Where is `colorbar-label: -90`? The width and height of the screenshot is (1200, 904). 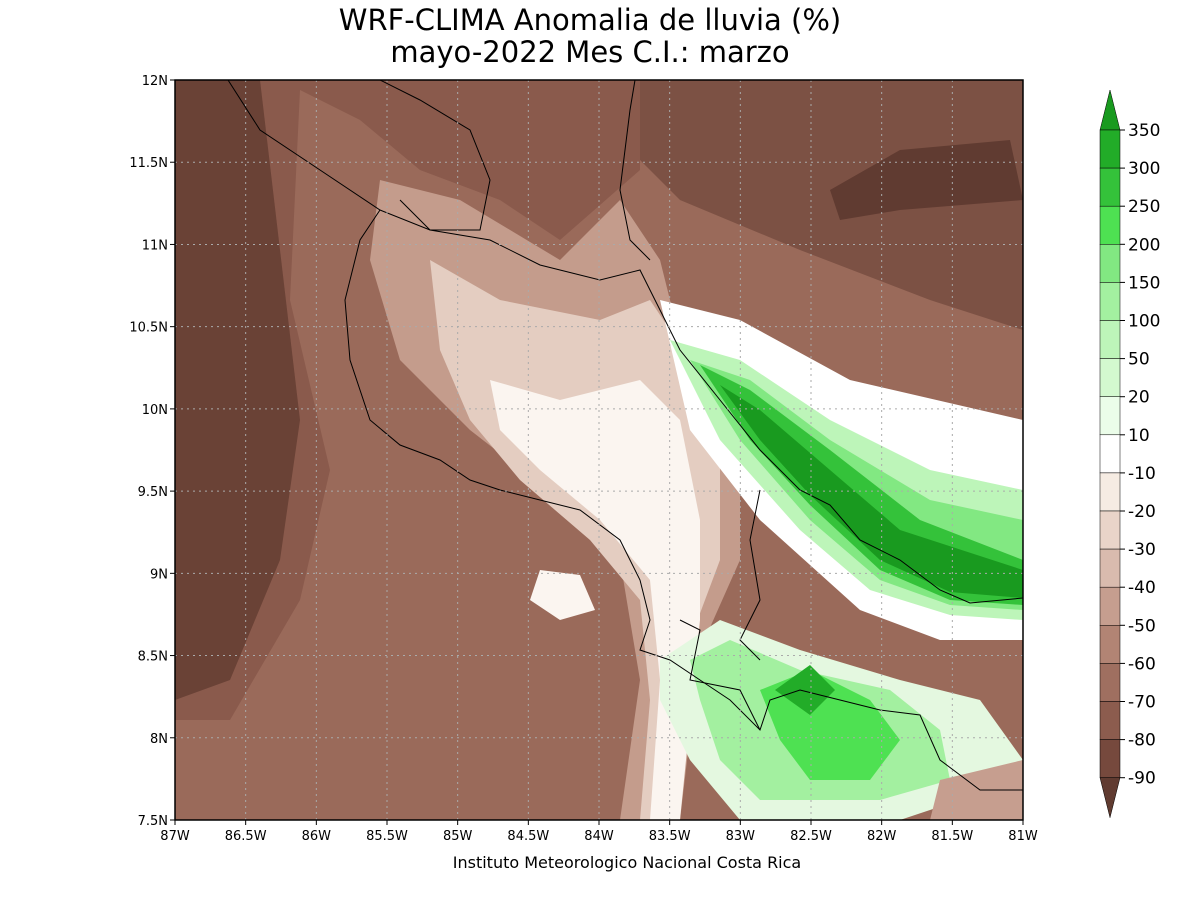 colorbar-label: -90 is located at coordinates (1142, 779).